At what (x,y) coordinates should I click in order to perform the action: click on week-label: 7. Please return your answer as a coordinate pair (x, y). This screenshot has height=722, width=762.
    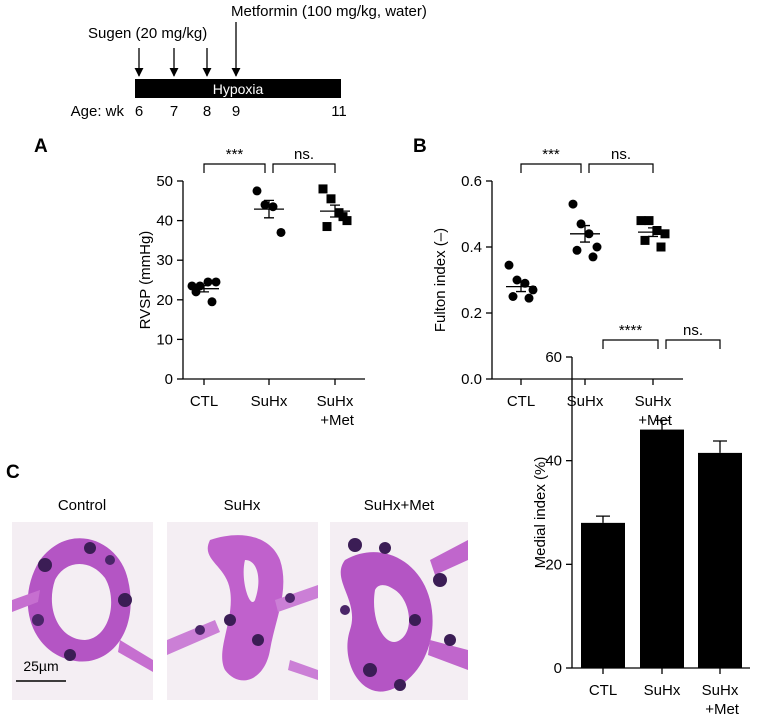
    Looking at the image, I should click on (174, 111).